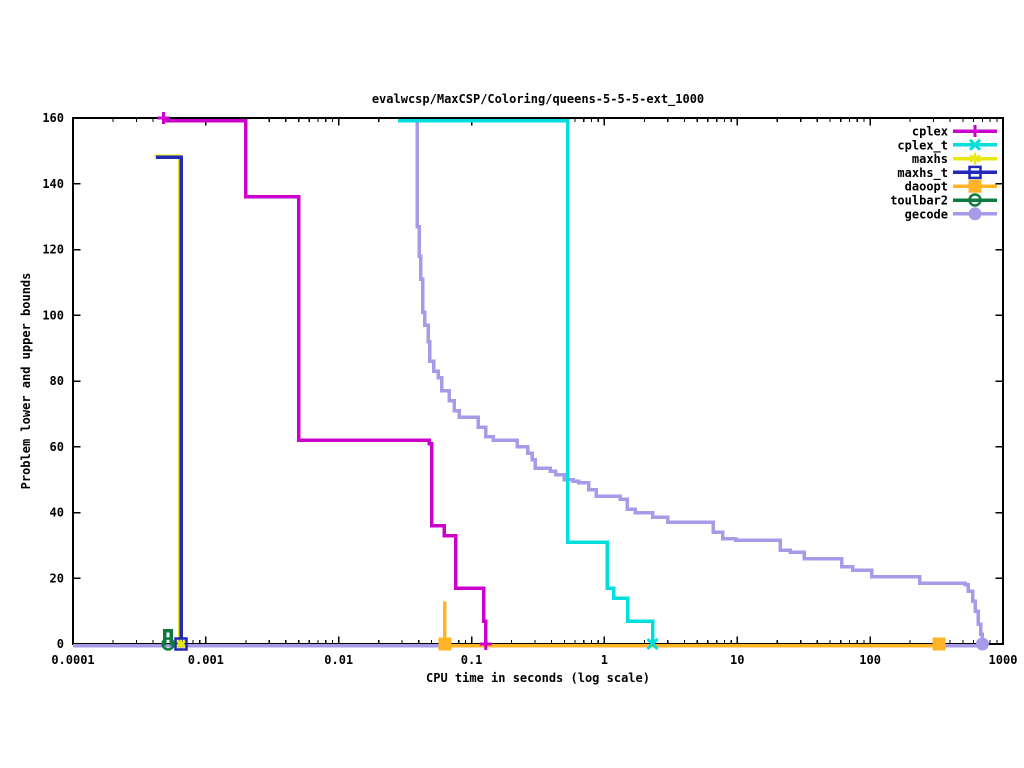  Describe the element at coordinates (922, 173) in the screenshot. I see `legend-label-maxhs_t: maxhs_t` at that location.